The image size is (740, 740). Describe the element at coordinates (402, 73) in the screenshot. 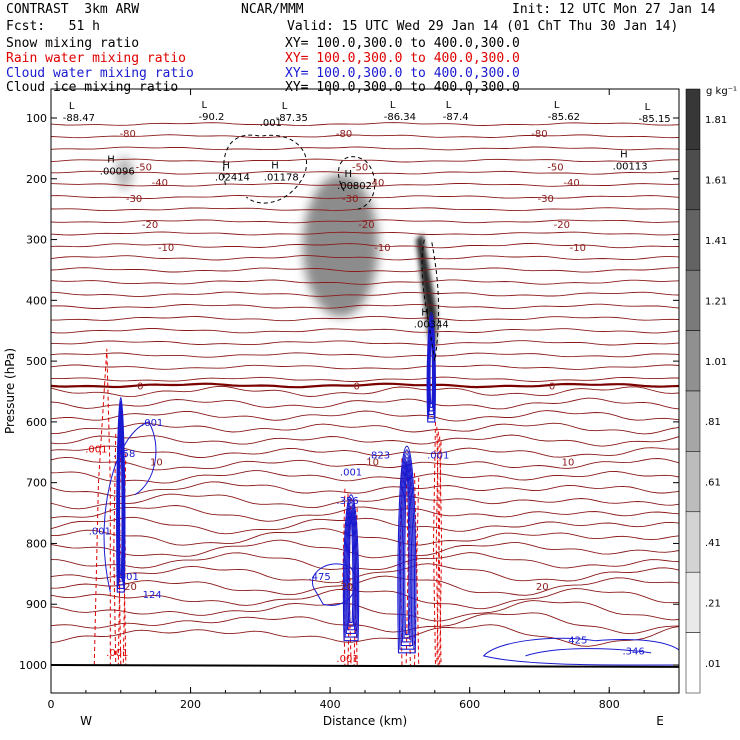

I see `field-xy-cloud-water: XY= 100.0,300.0 to 400.0,300.0` at that location.